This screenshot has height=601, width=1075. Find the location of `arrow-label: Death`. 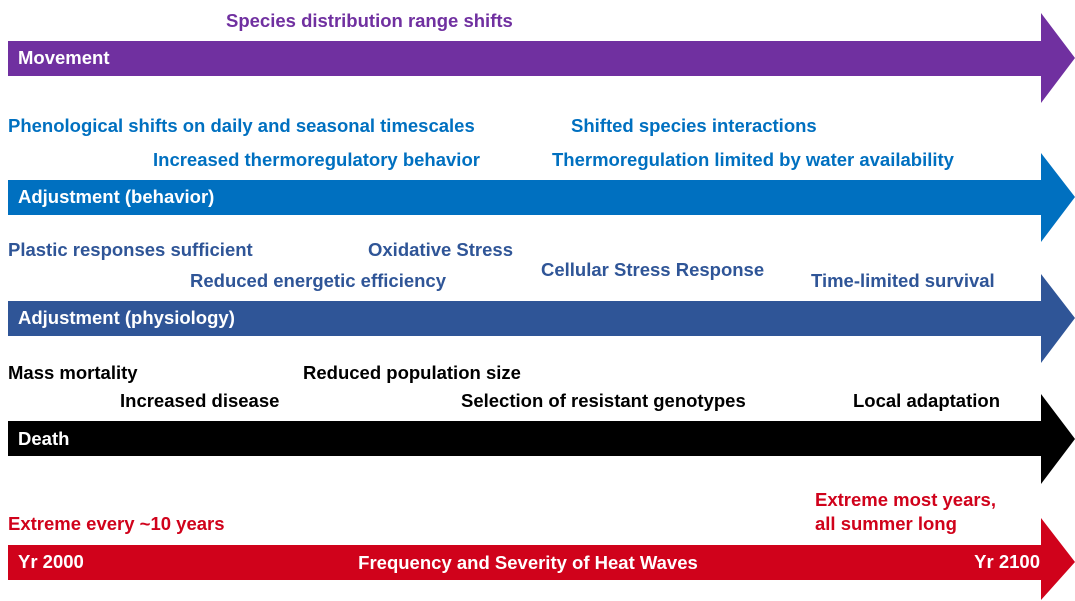

arrow-label: Death is located at coordinates (43, 438).